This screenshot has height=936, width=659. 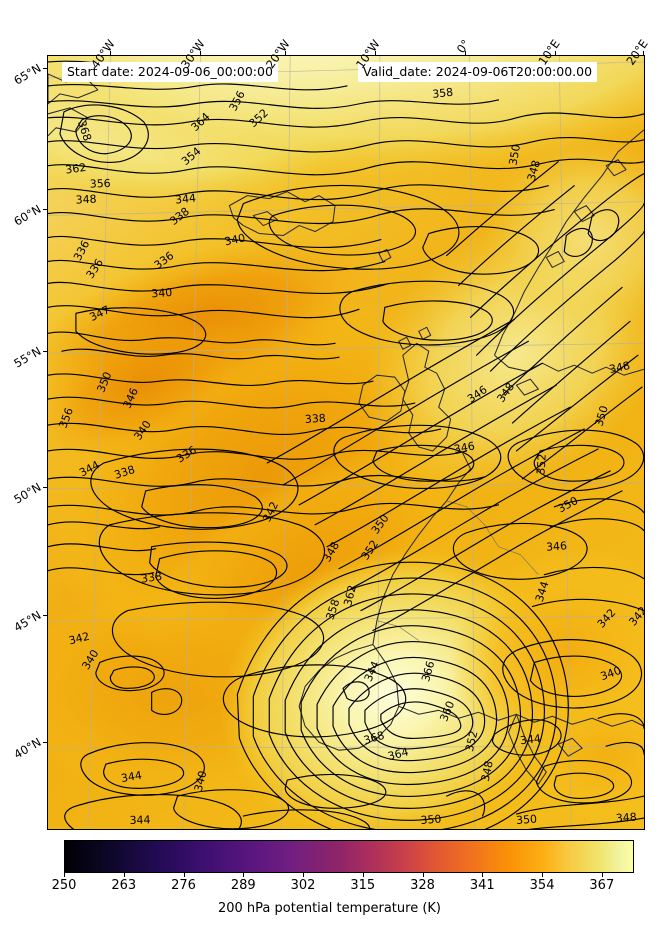 I want to click on colorbar-ticklabel-2: 276, so click(x=183, y=885).